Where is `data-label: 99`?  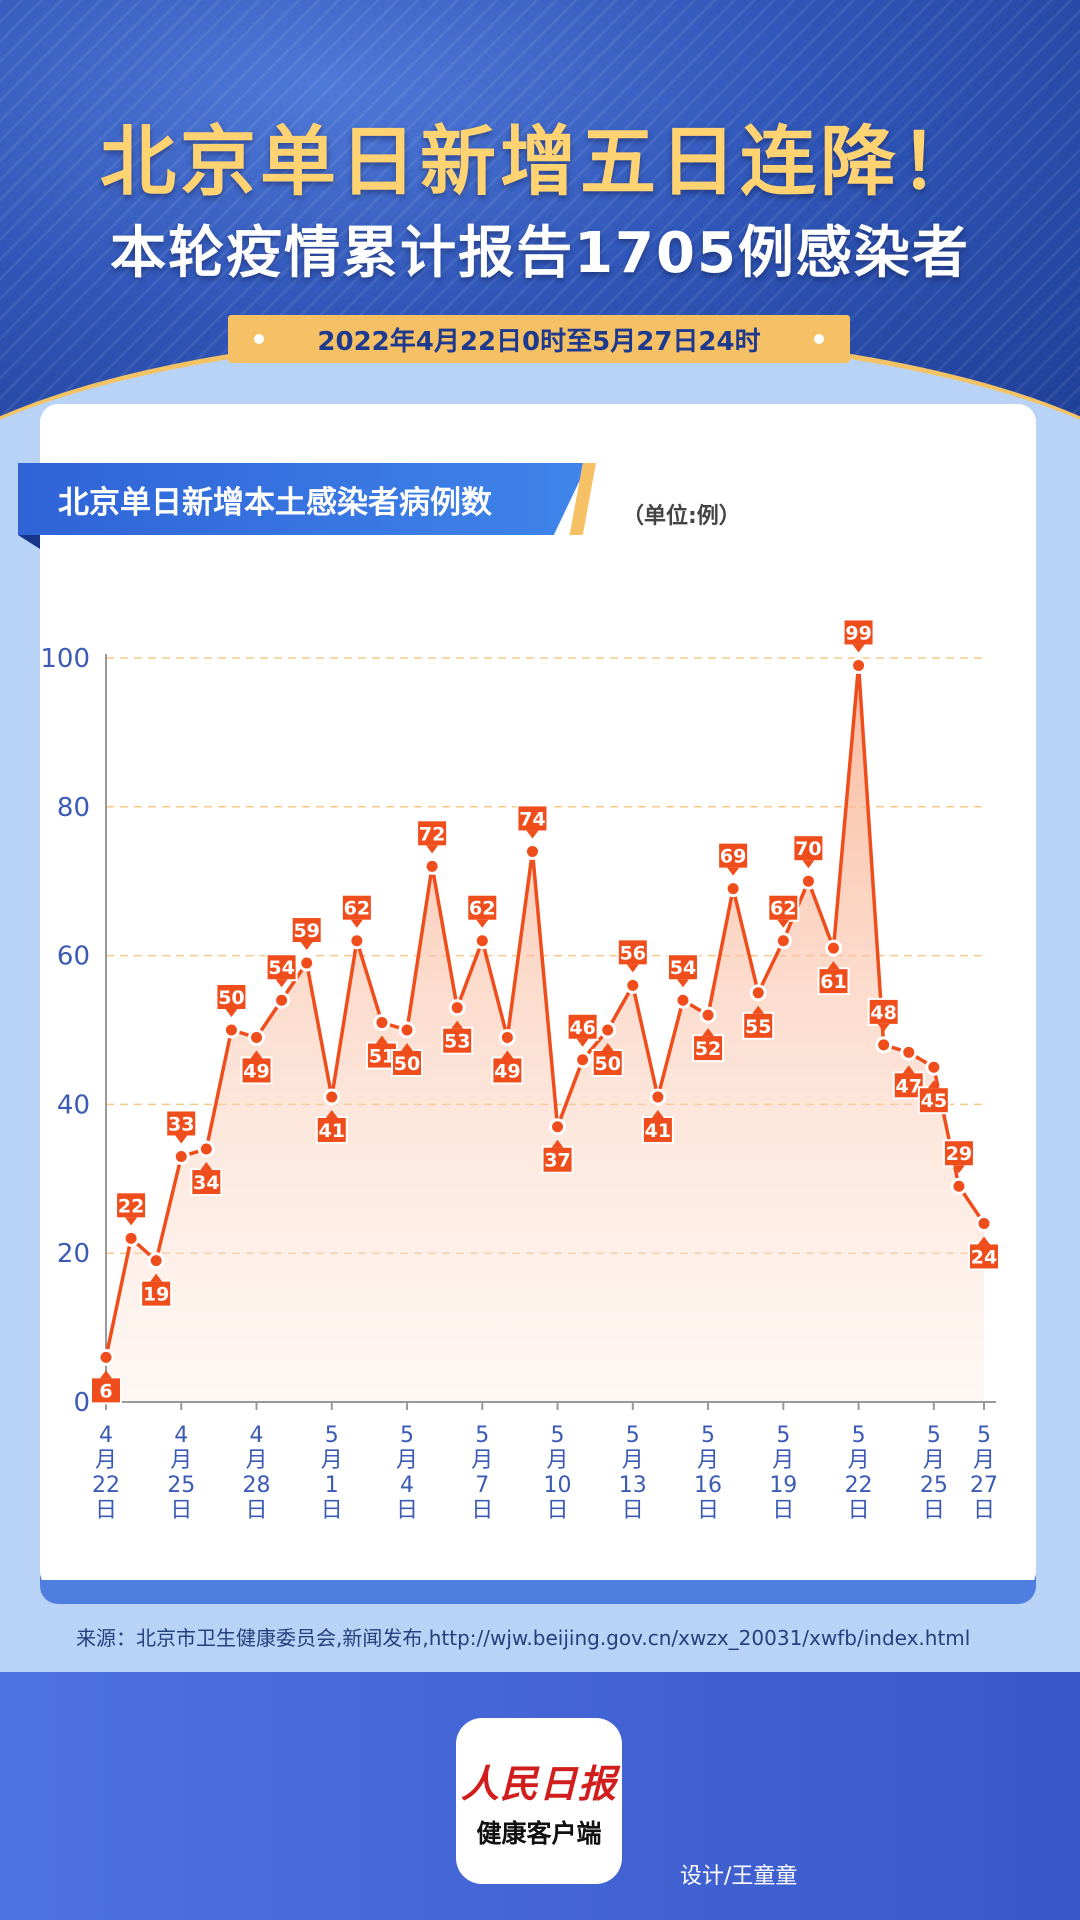
data-label: 99 is located at coordinates (858, 635).